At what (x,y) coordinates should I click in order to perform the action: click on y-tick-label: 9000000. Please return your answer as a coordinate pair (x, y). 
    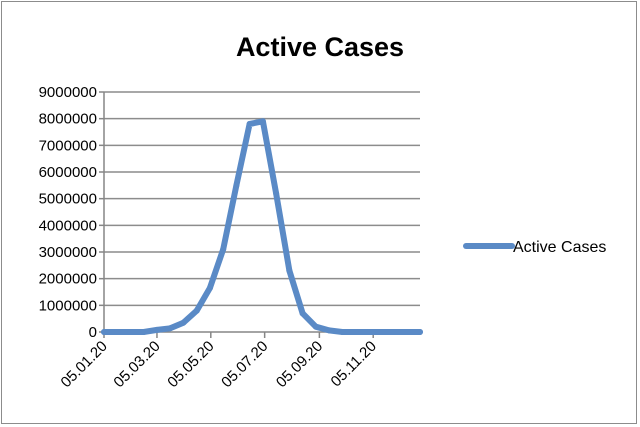
    Looking at the image, I should click on (68, 92).